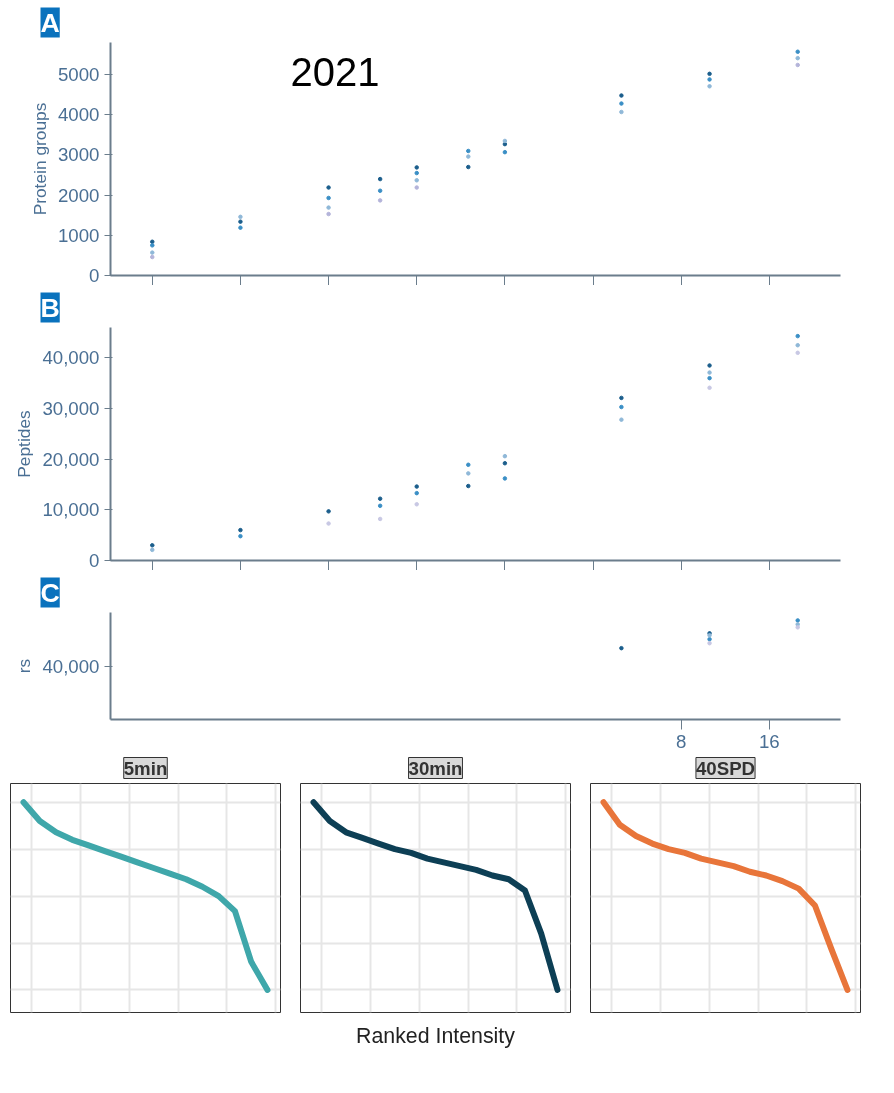 The height and width of the screenshot is (1093, 894). Describe the element at coordinates (24, 443) in the screenshot. I see `y-axis-title: Peptides` at that location.